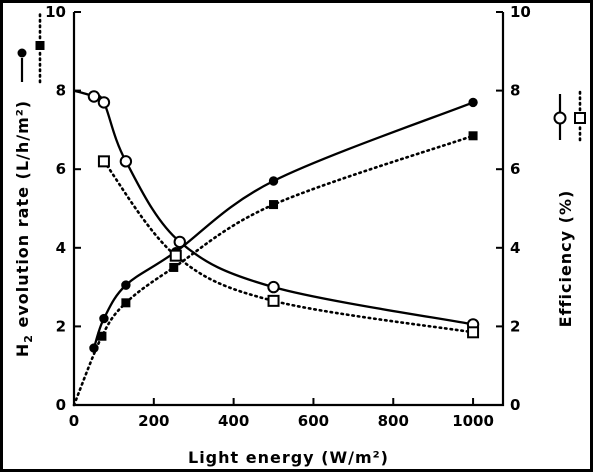 This screenshot has height=472, width=593. What do you see at coordinates (393, 421) in the screenshot?
I see `x-tick-label: 800` at bounding box center [393, 421].